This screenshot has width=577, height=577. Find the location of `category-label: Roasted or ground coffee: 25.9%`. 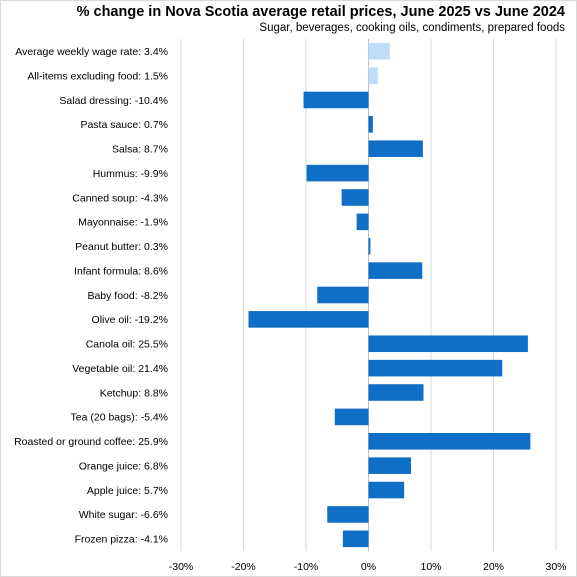

category-label: Roasted or ground coffee: 25.9% is located at coordinates (91, 442).